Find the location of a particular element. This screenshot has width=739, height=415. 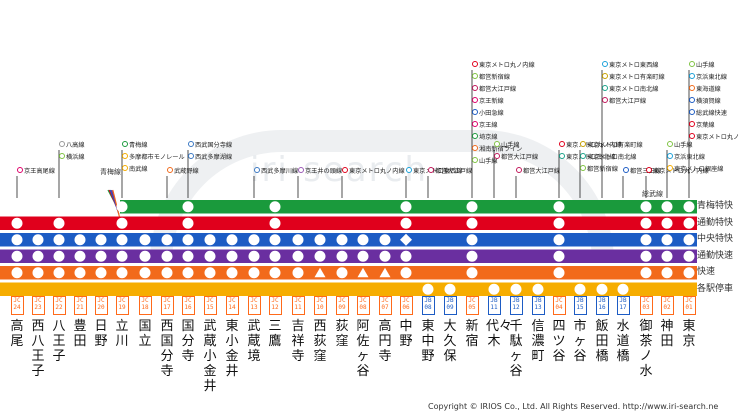

station-name: 新宿 is located at coordinates (472, 334).